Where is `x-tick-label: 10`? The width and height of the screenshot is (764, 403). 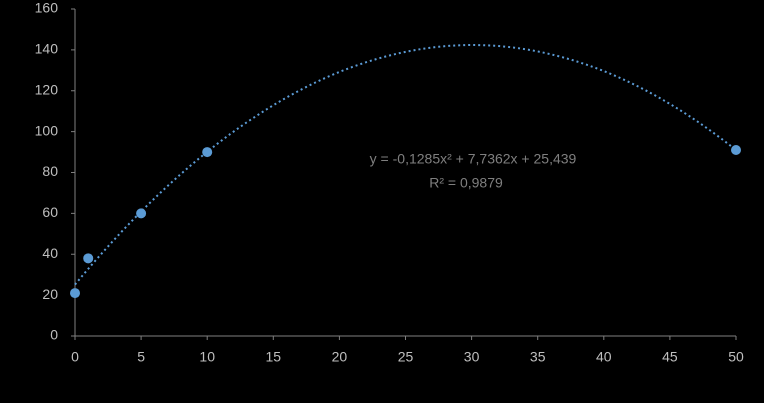
x-tick-label: 10 is located at coordinates (207, 357).